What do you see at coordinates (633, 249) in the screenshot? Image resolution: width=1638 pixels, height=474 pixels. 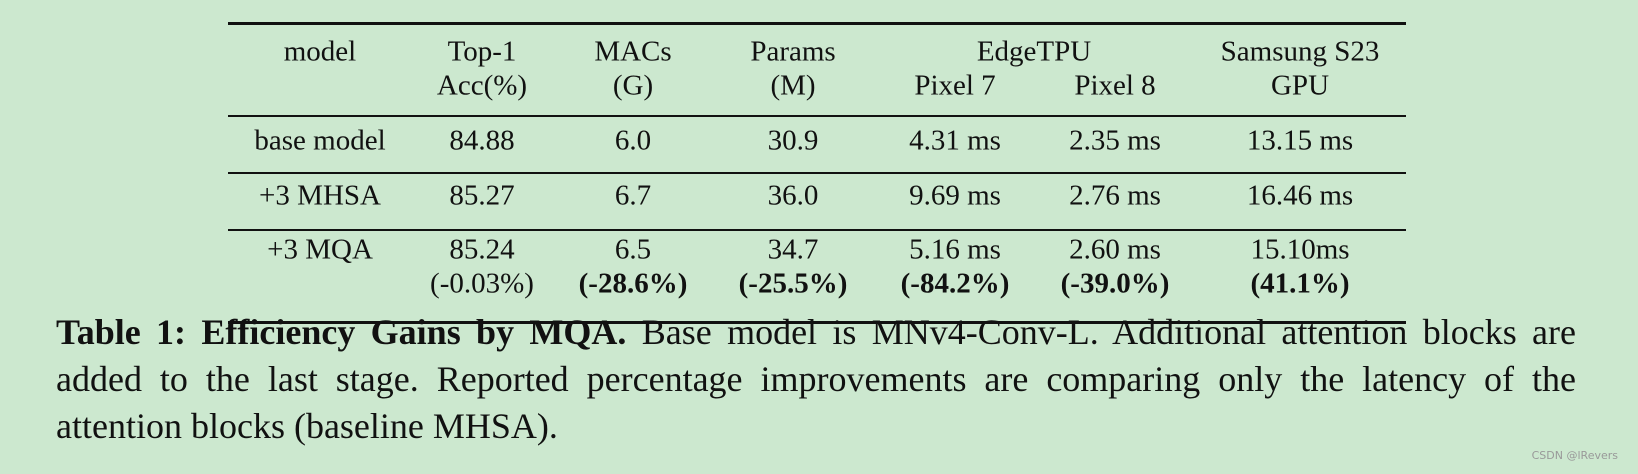 I see `table-cell: 6.5` at bounding box center [633, 249].